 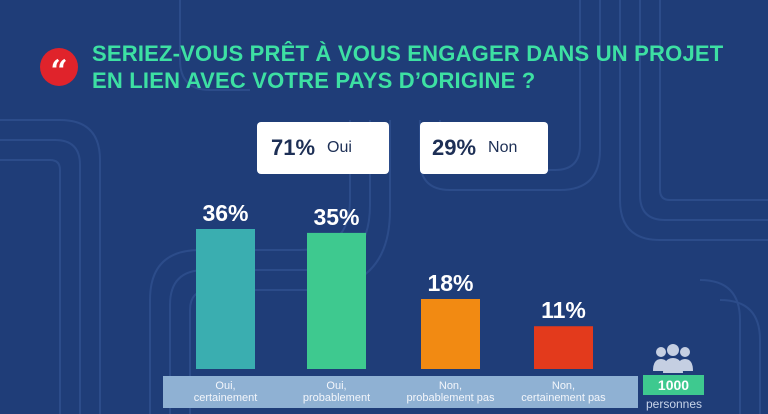 What do you see at coordinates (563, 392) in the screenshot?
I see `category-label-4: Non, certainement pas` at bounding box center [563, 392].